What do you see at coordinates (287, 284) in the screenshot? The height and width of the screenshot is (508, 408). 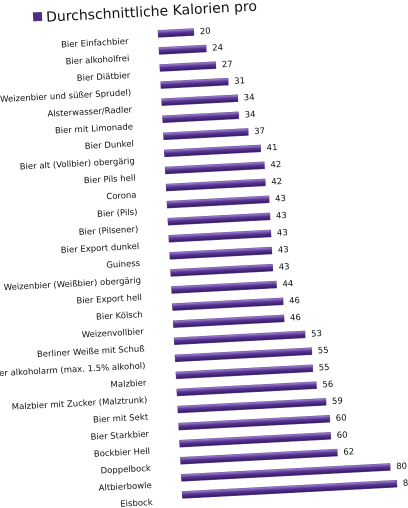 I see `value-label: 44` at bounding box center [287, 284].